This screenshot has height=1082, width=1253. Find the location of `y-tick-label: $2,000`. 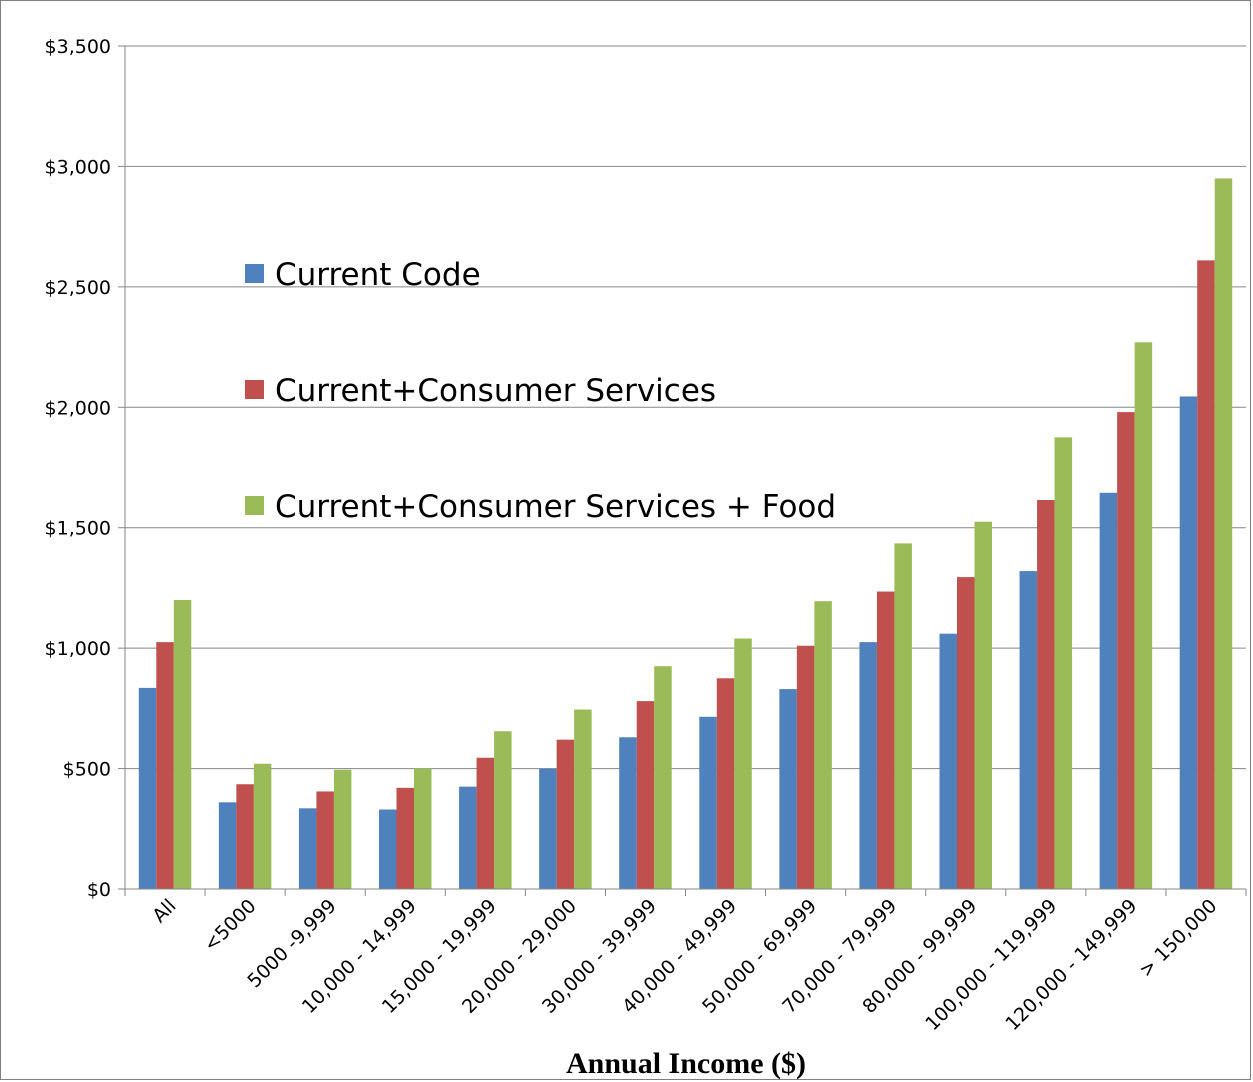

y-tick-label: $2,000 is located at coordinates (78, 408).